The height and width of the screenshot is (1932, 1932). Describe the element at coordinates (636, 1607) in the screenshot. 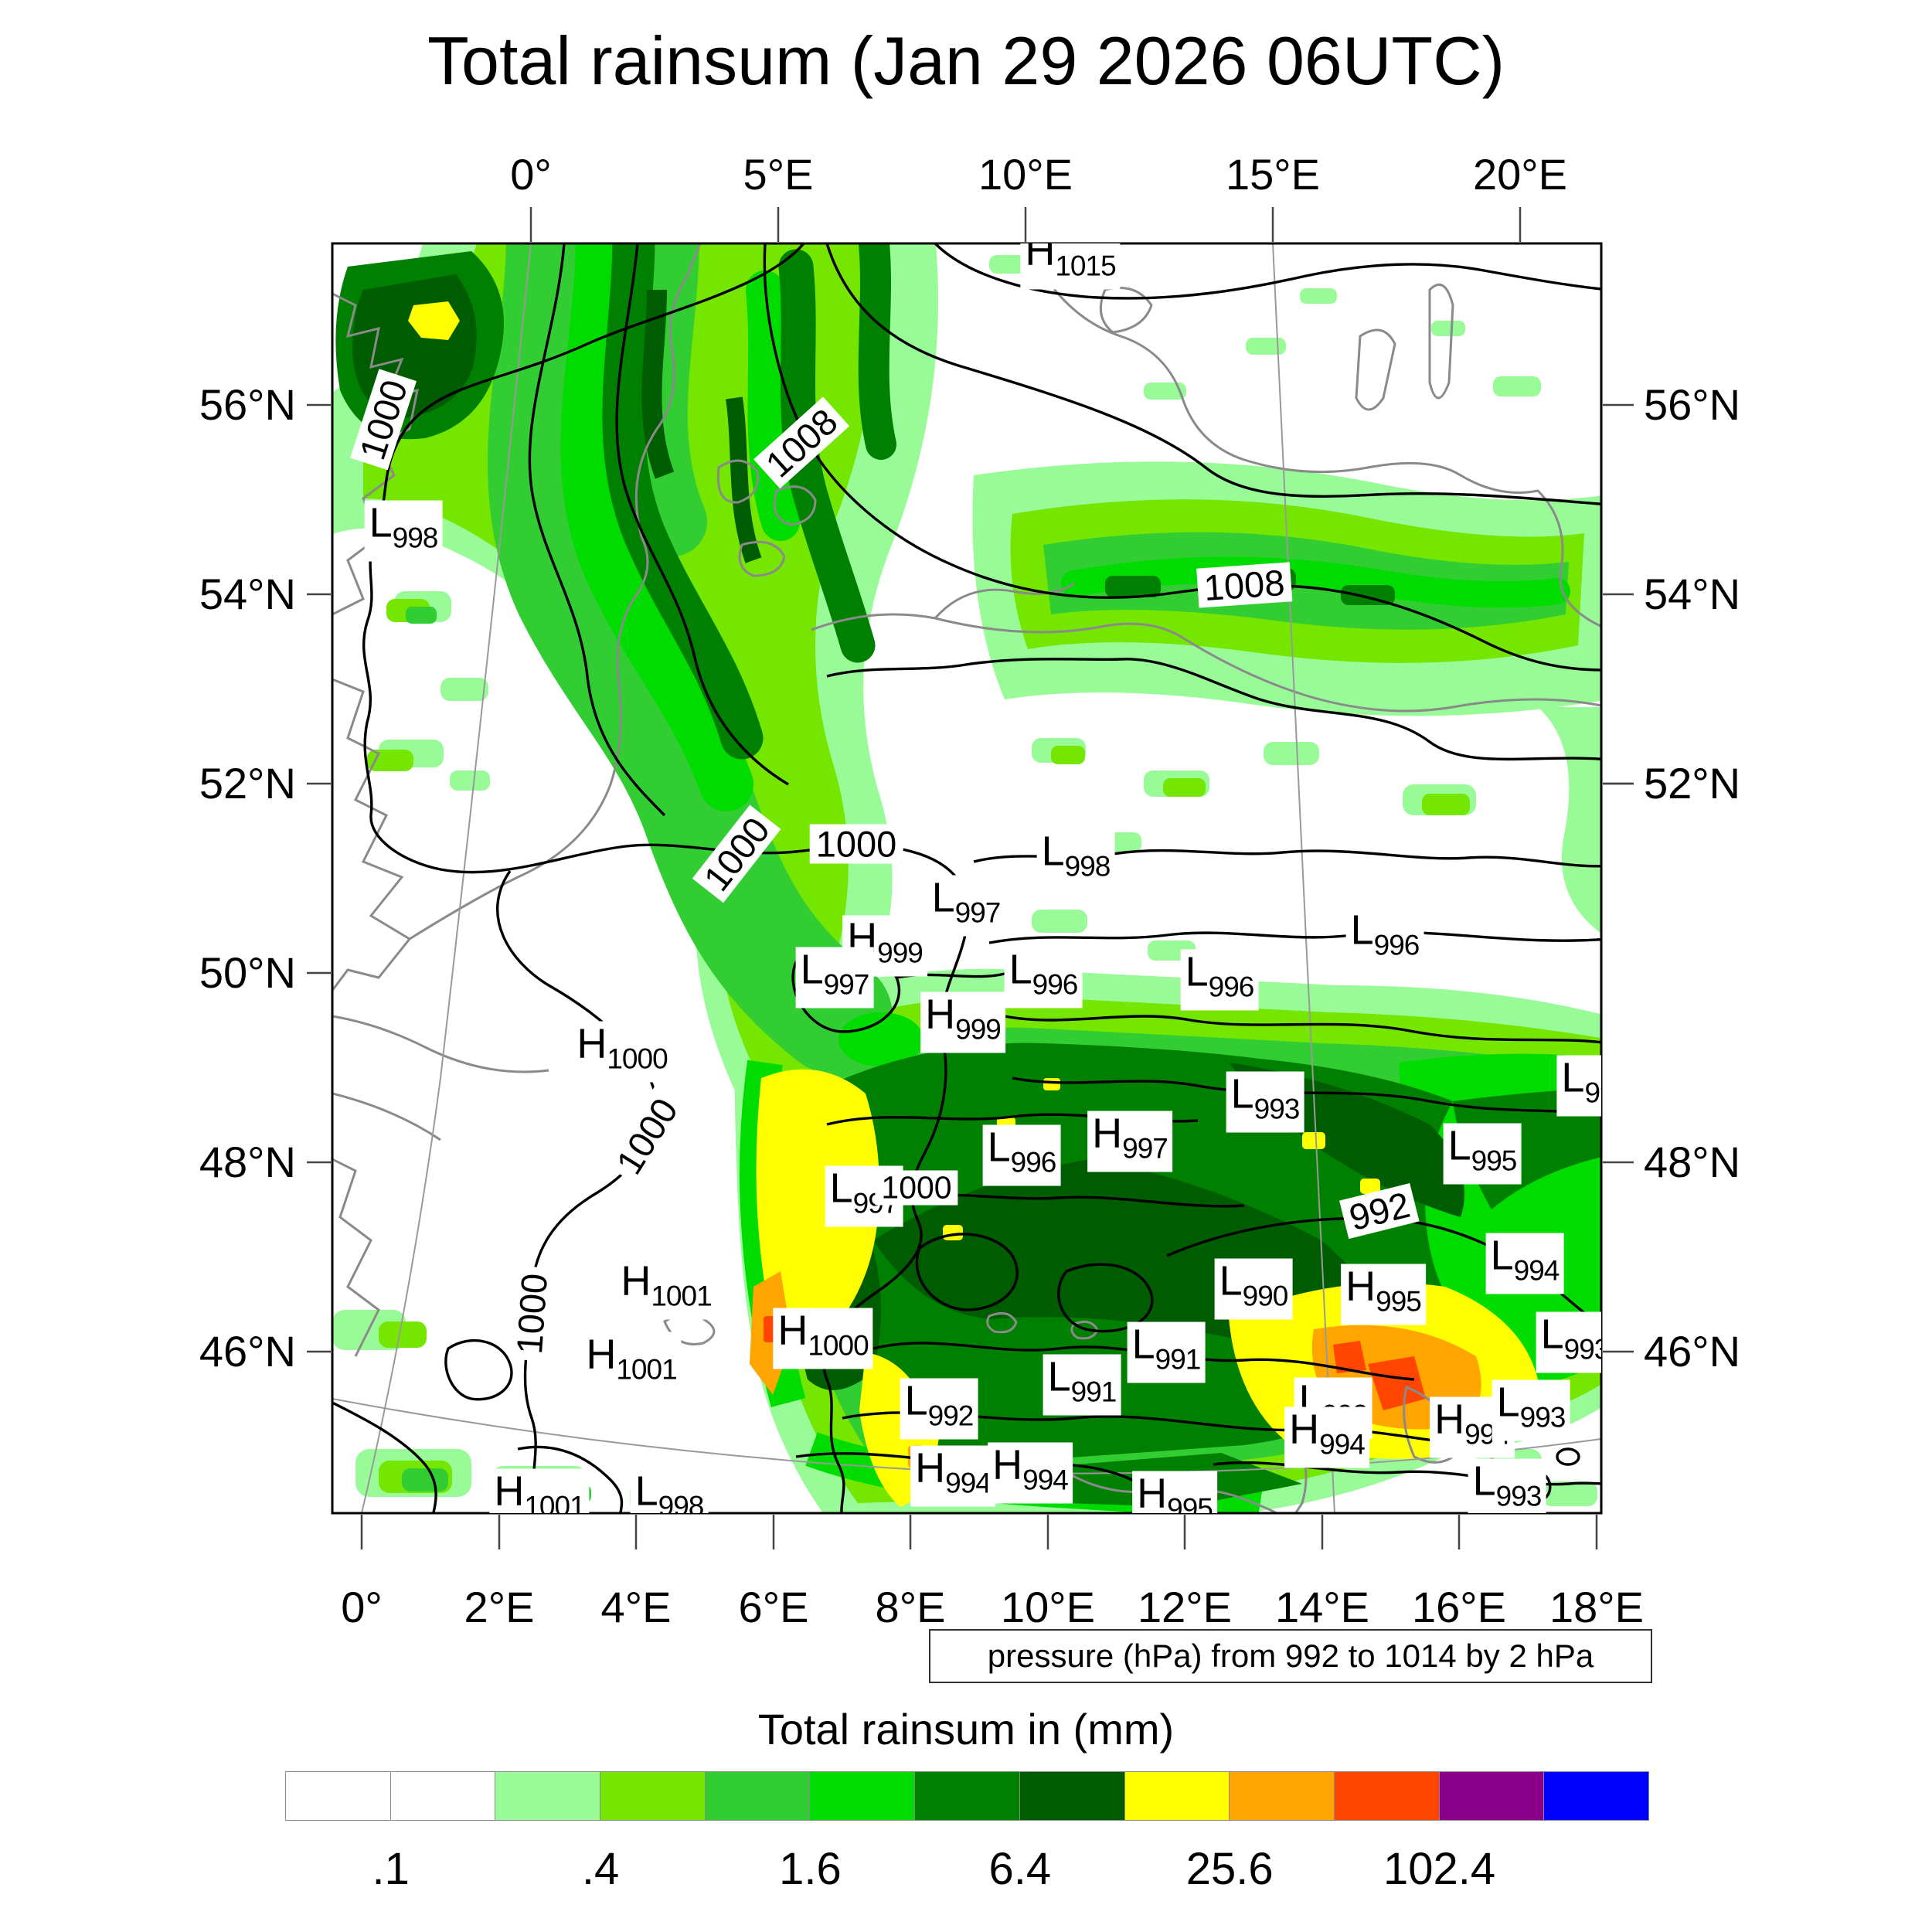

I see `bottom-axis-label: 4°E` at that location.